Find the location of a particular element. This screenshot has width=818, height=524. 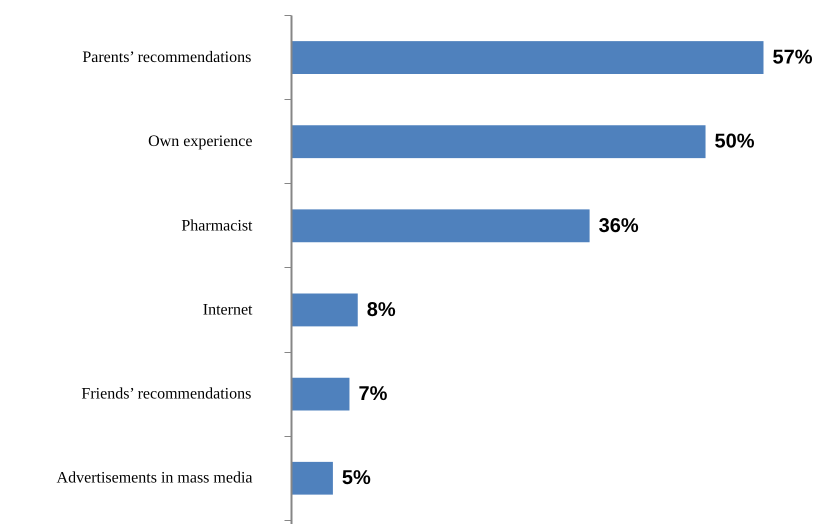

data-label: 5% is located at coordinates (357, 478).